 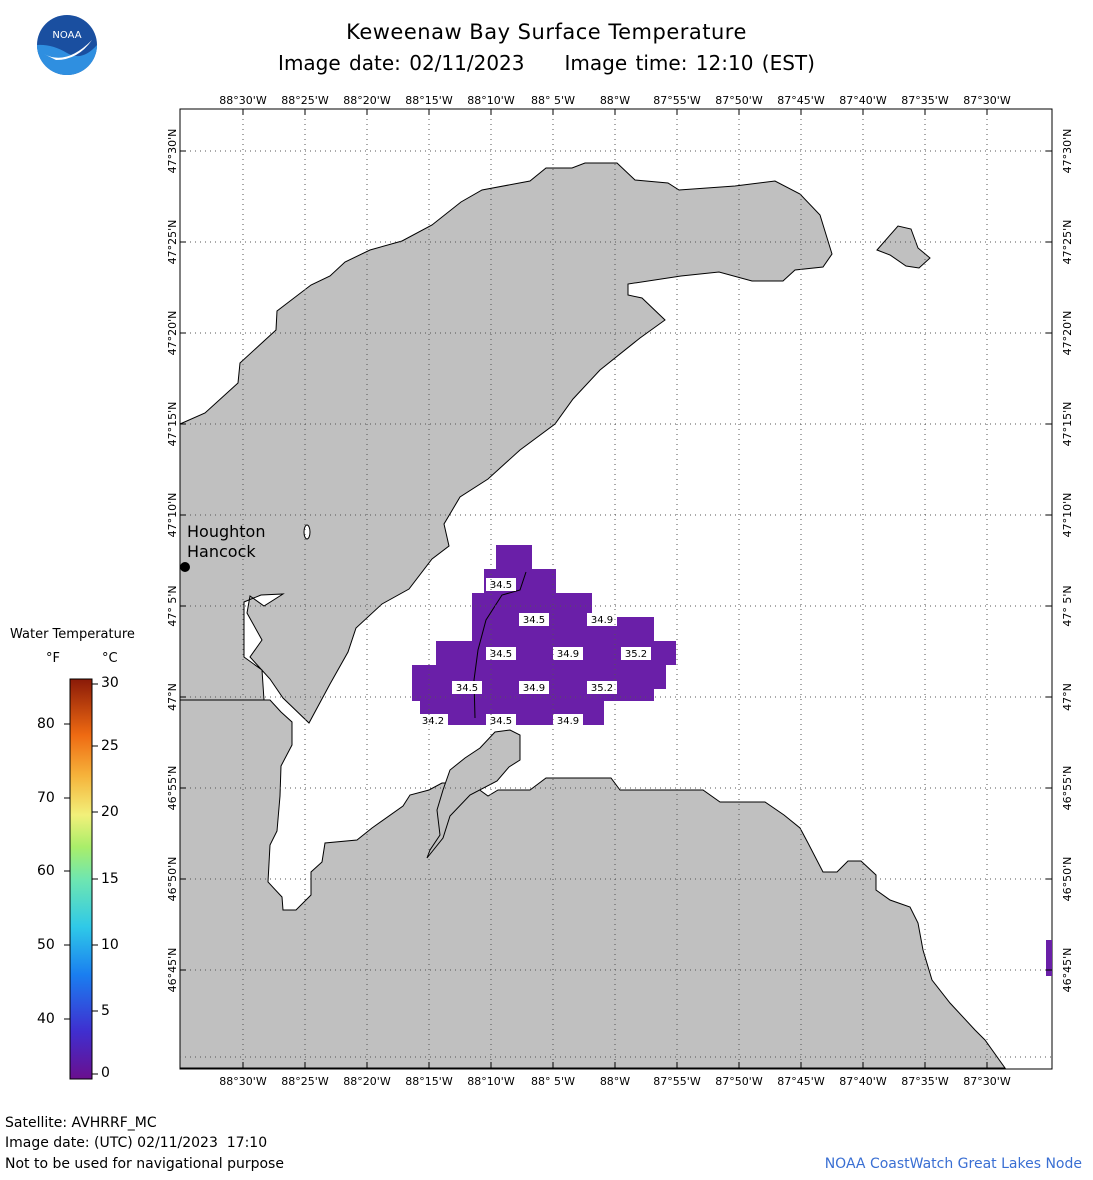 I want to click on lat-label-right: 47°25'N, so click(x=1067, y=242).